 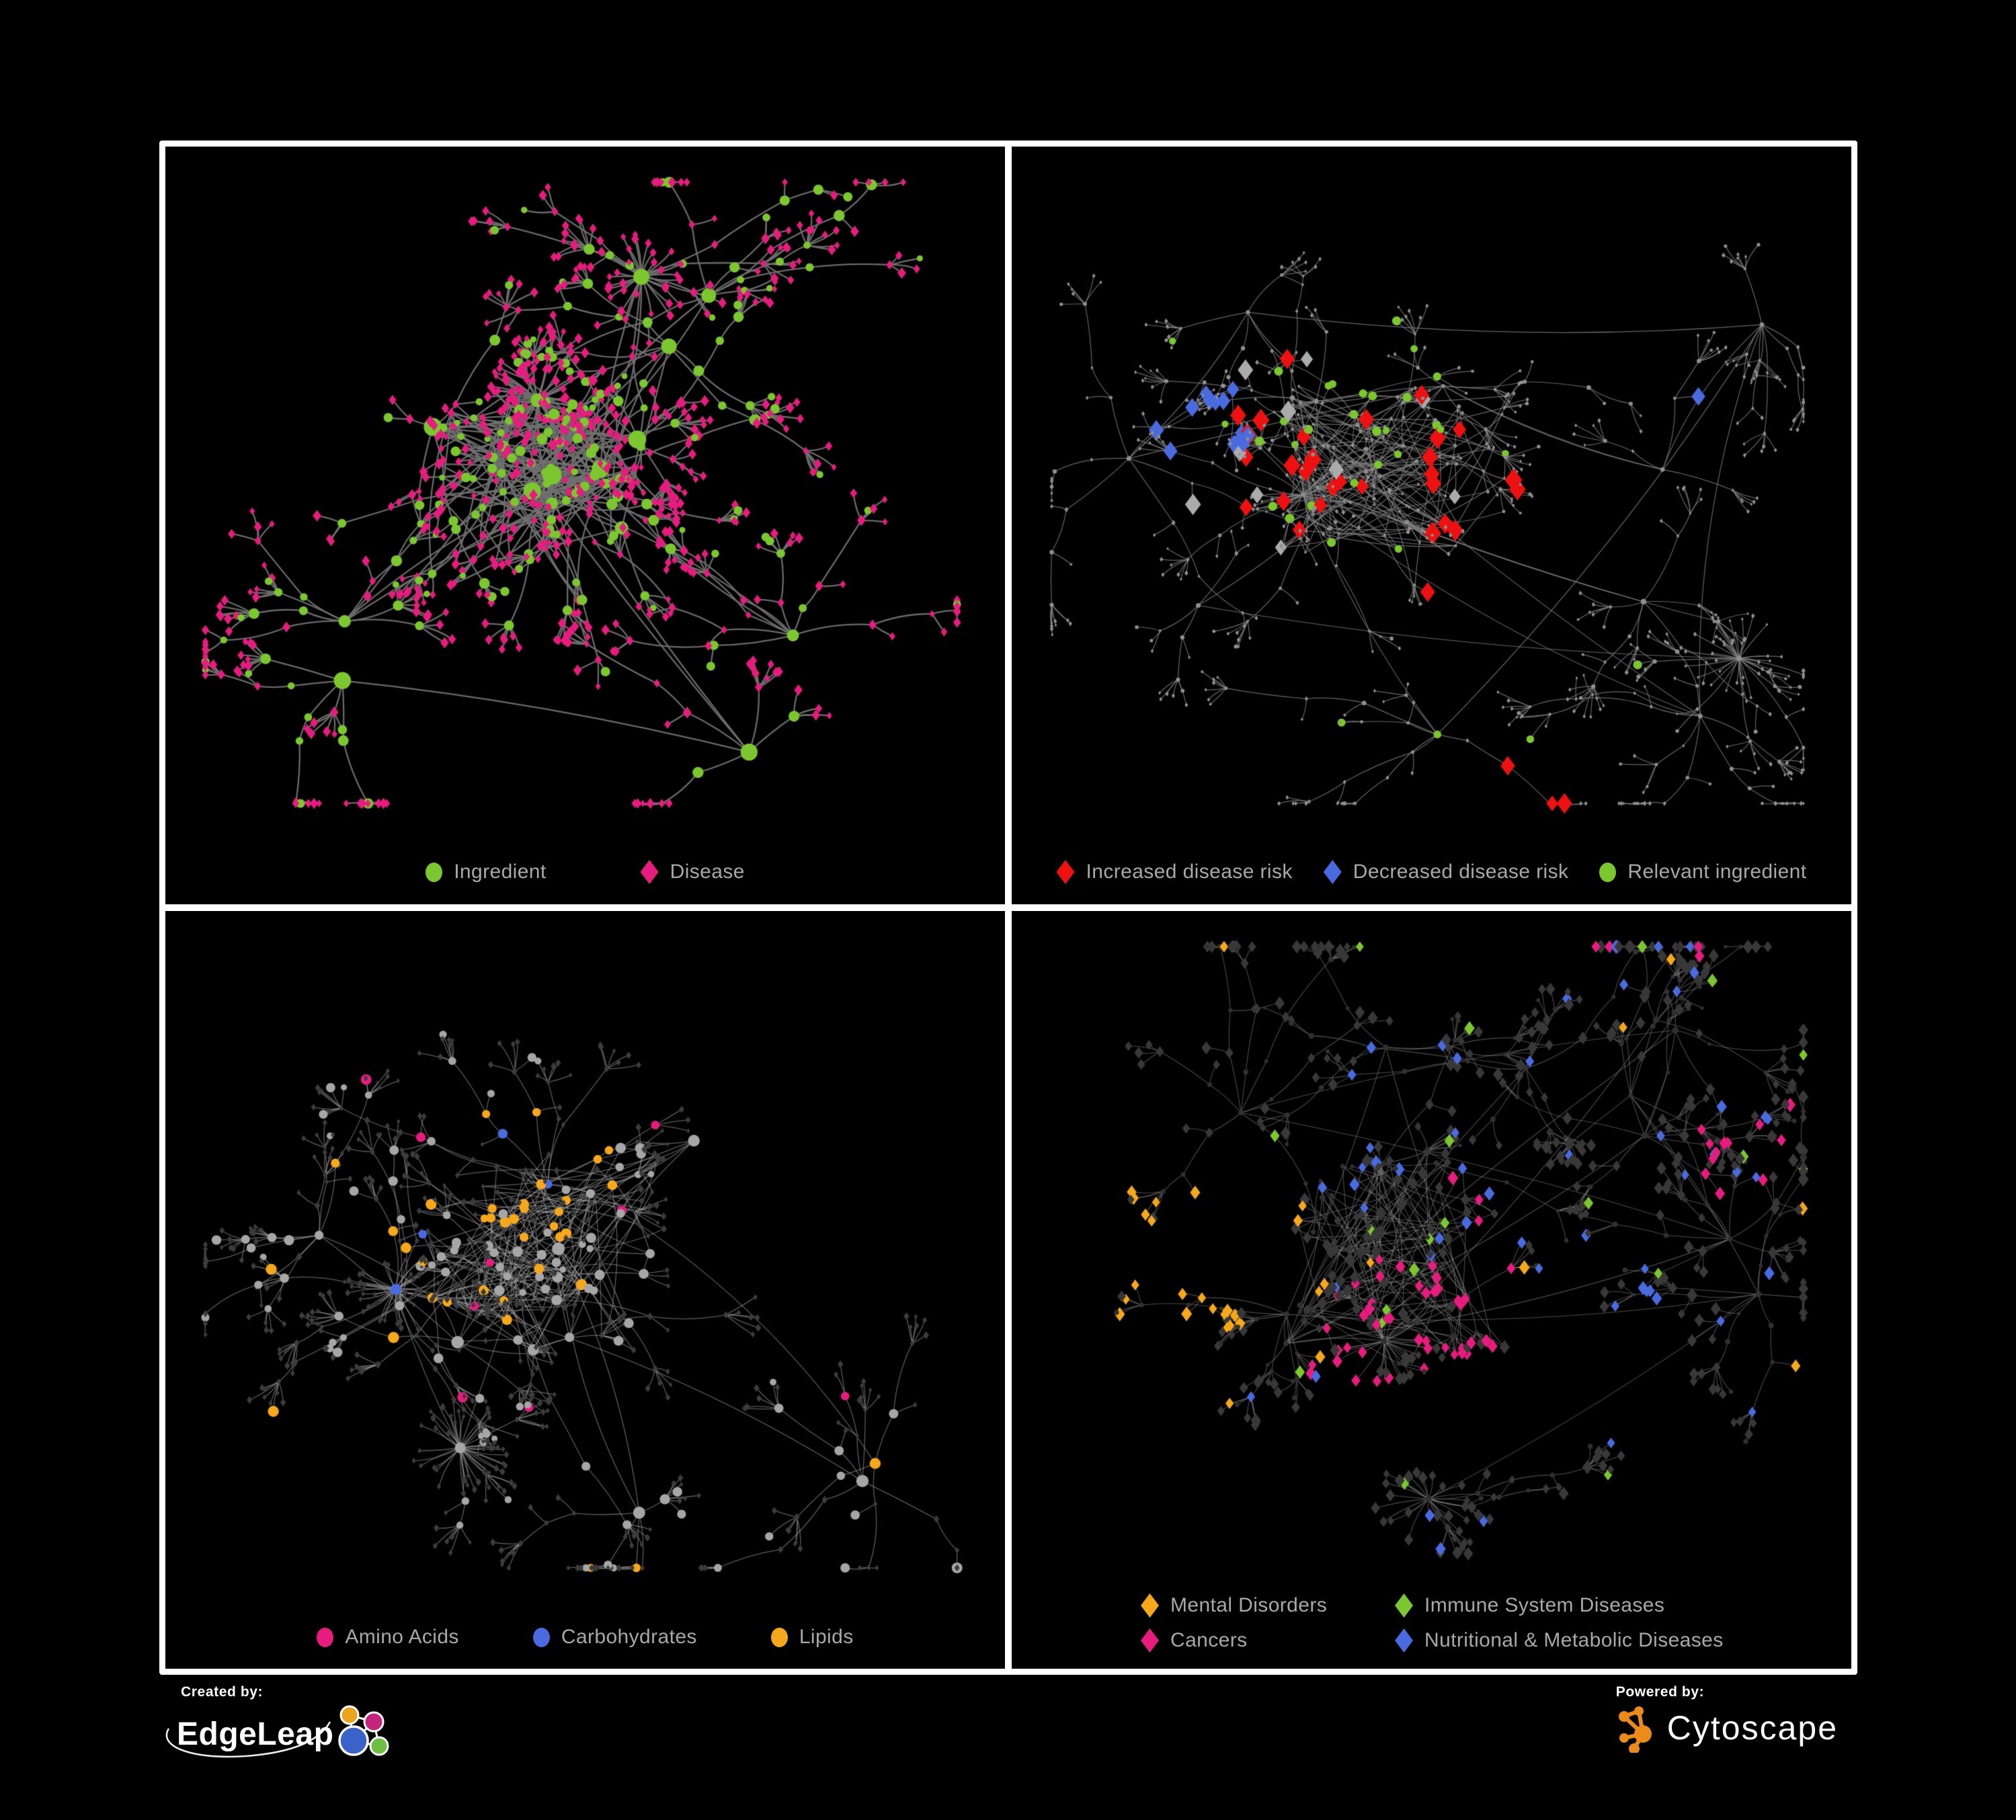 I want to click on legend-label: Disease, so click(x=707, y=872).